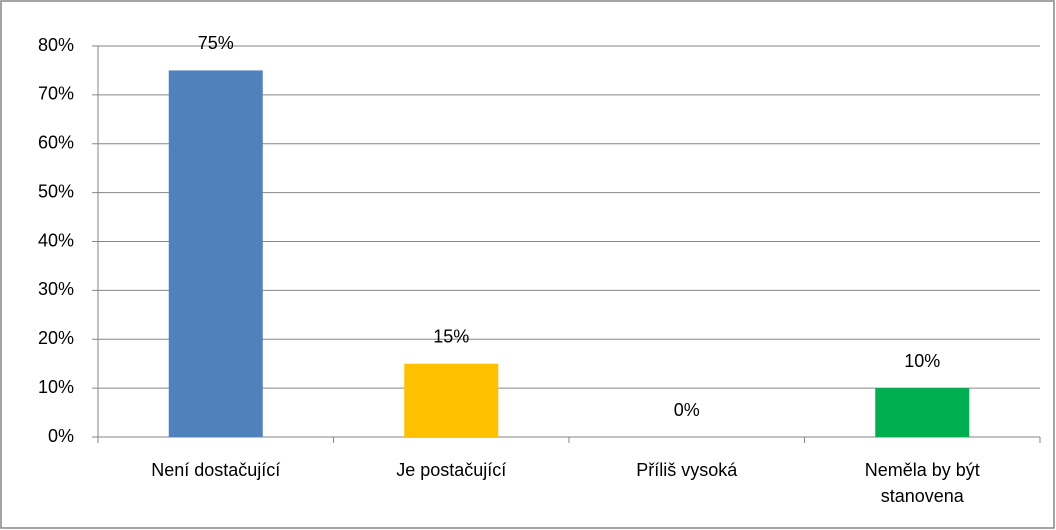 This screenshot has width=1056, height=530. Describe the element at coordinates (451, 336) in the screenshot. I see `data-label: 15%` at that location.